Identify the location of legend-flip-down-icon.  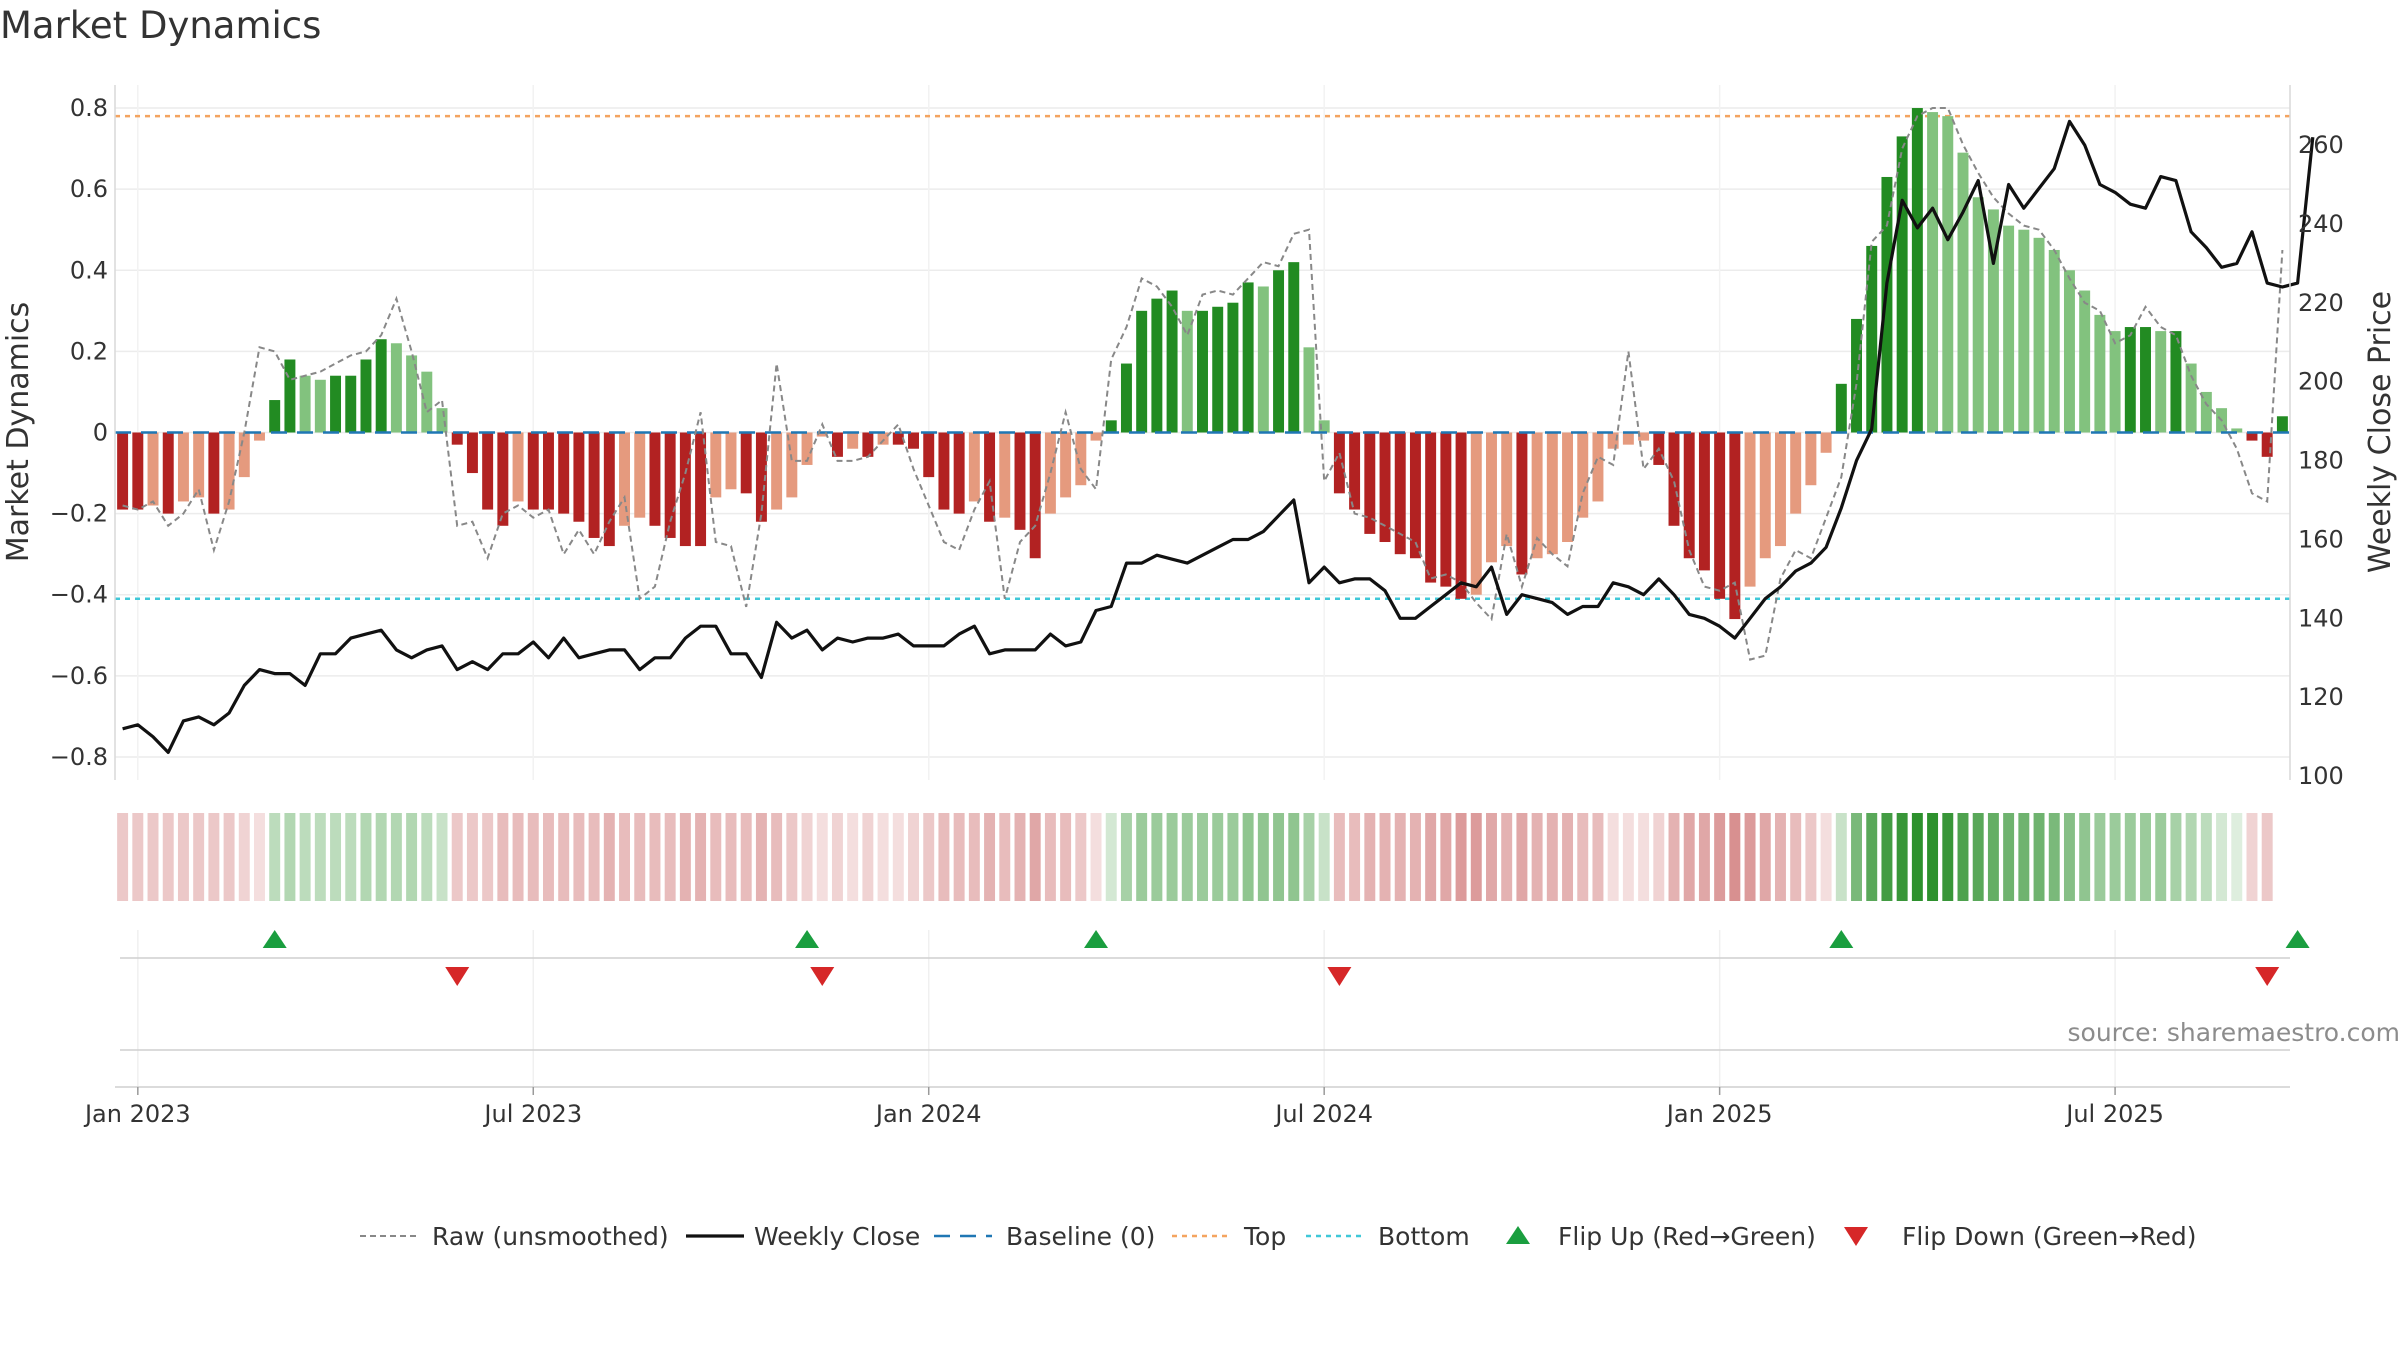
(1856, 1236).